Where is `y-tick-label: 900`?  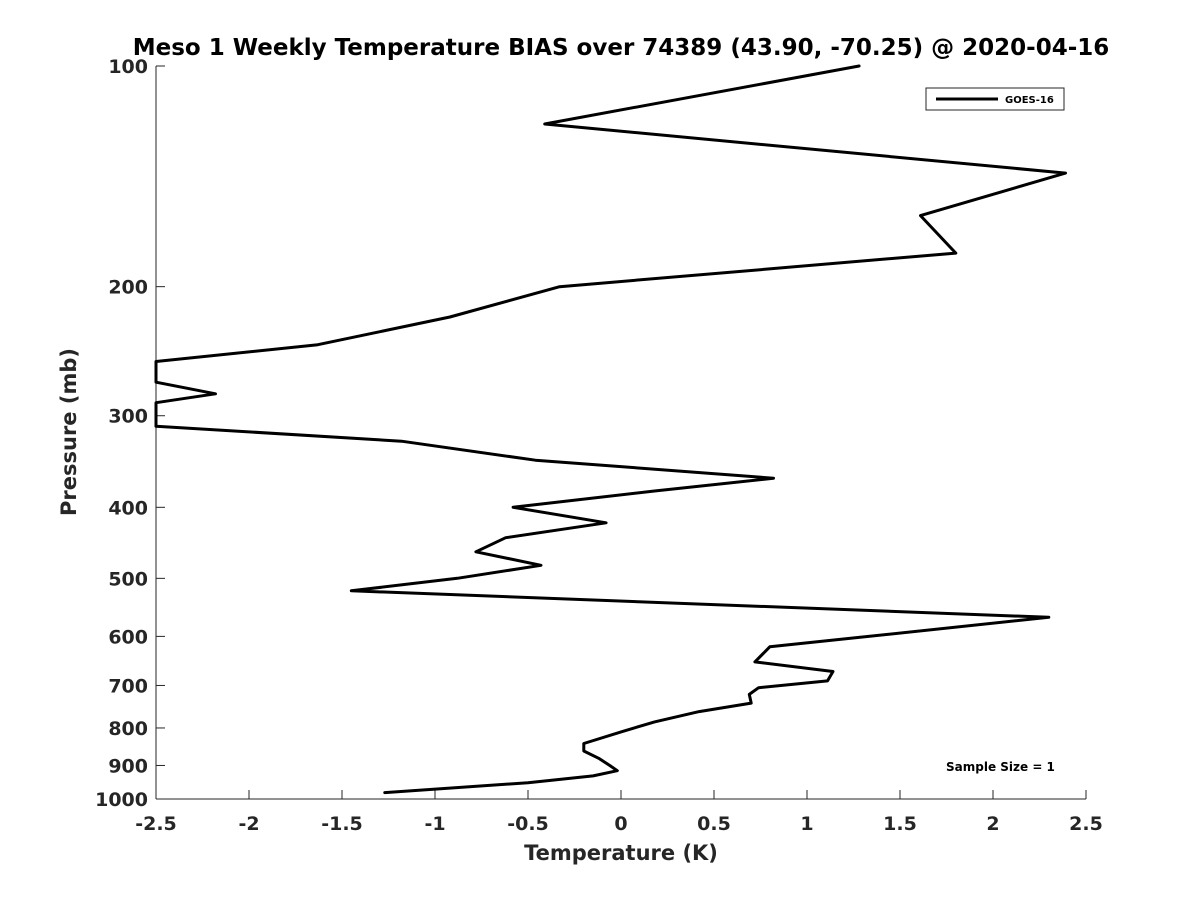
y-tick-label: 900 is located at coordinates (128, 766).